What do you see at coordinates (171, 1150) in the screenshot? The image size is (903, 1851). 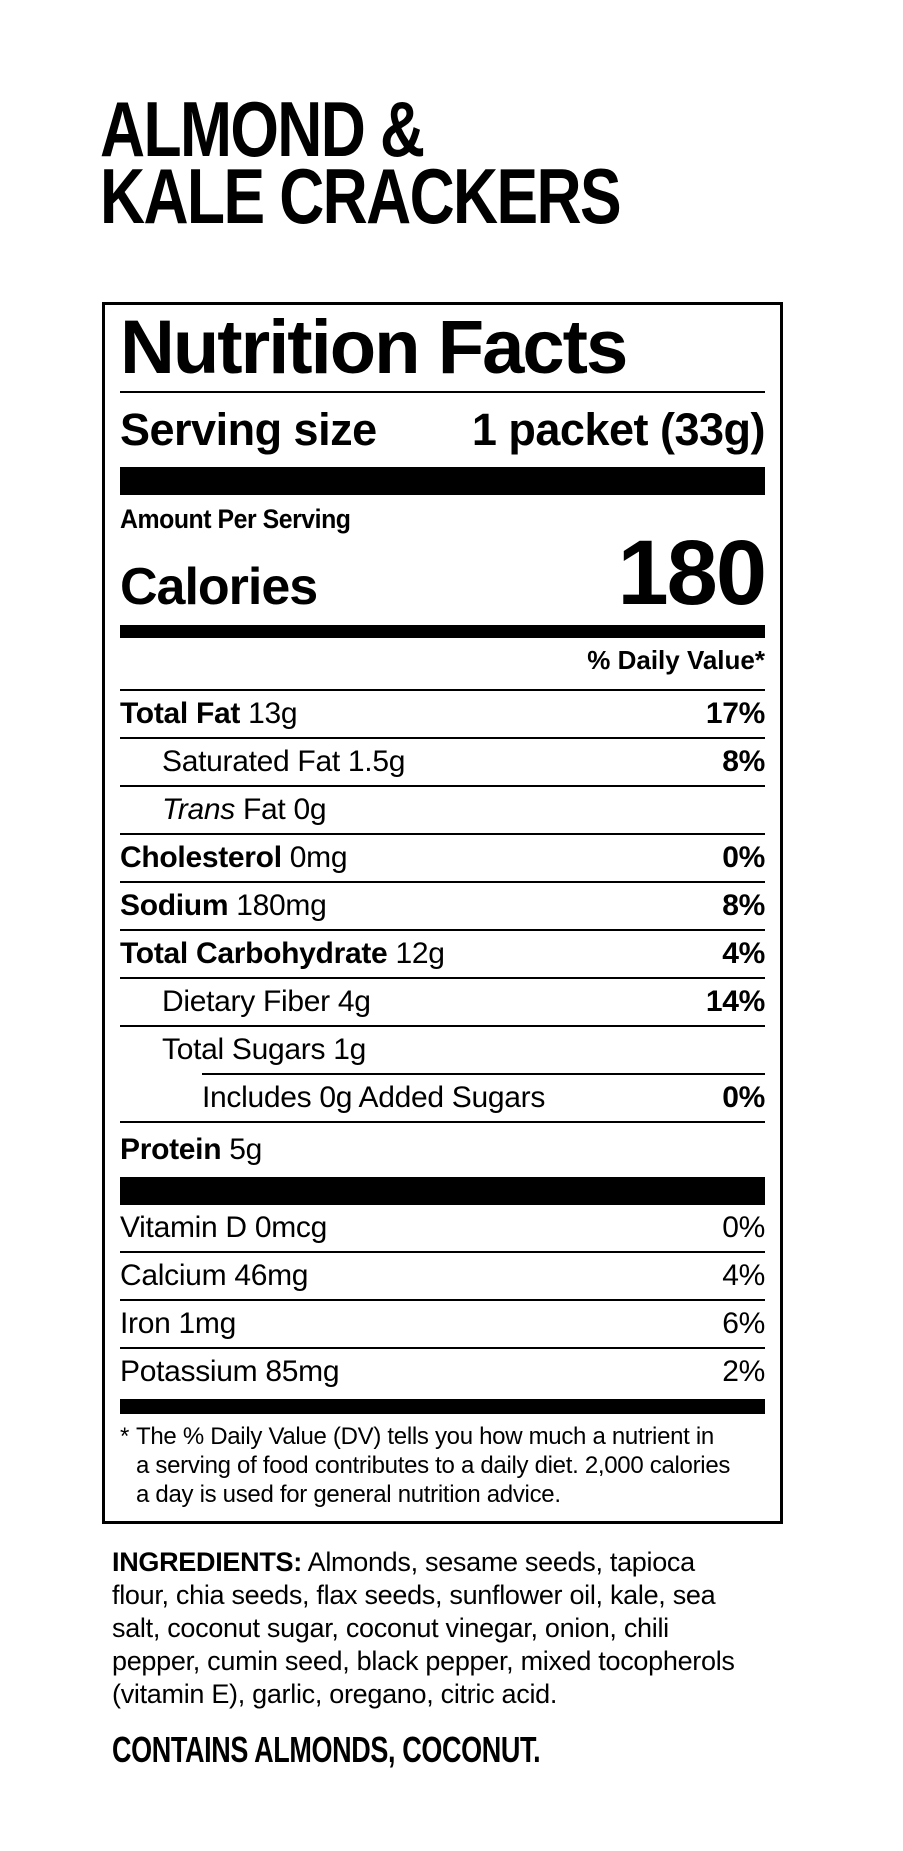 I see `nutrient-name: Protein` at bounding box center [171, 1150].